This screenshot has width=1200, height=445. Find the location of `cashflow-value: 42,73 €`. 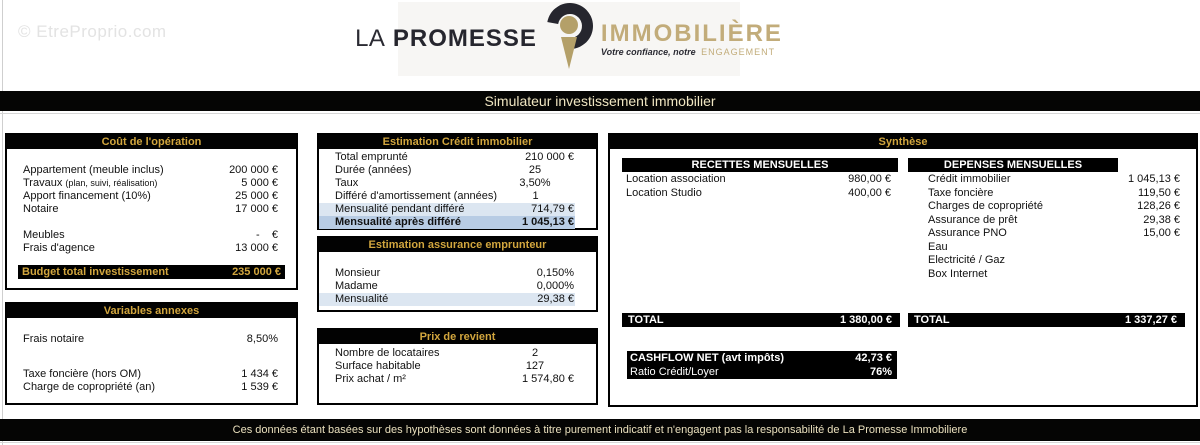

cashflow-value: 42,73 € is located at coordinates (873, 358).